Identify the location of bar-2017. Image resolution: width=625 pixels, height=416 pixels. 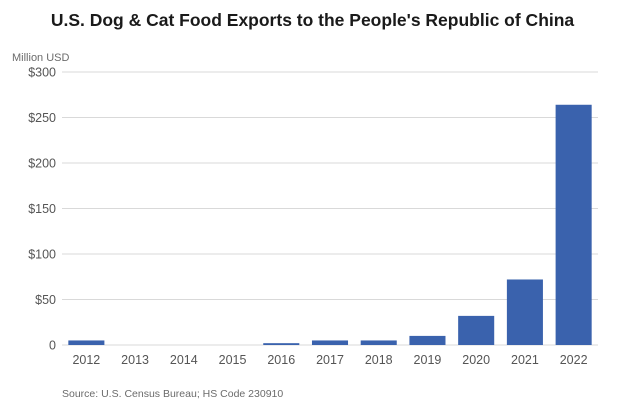
(330, 342).